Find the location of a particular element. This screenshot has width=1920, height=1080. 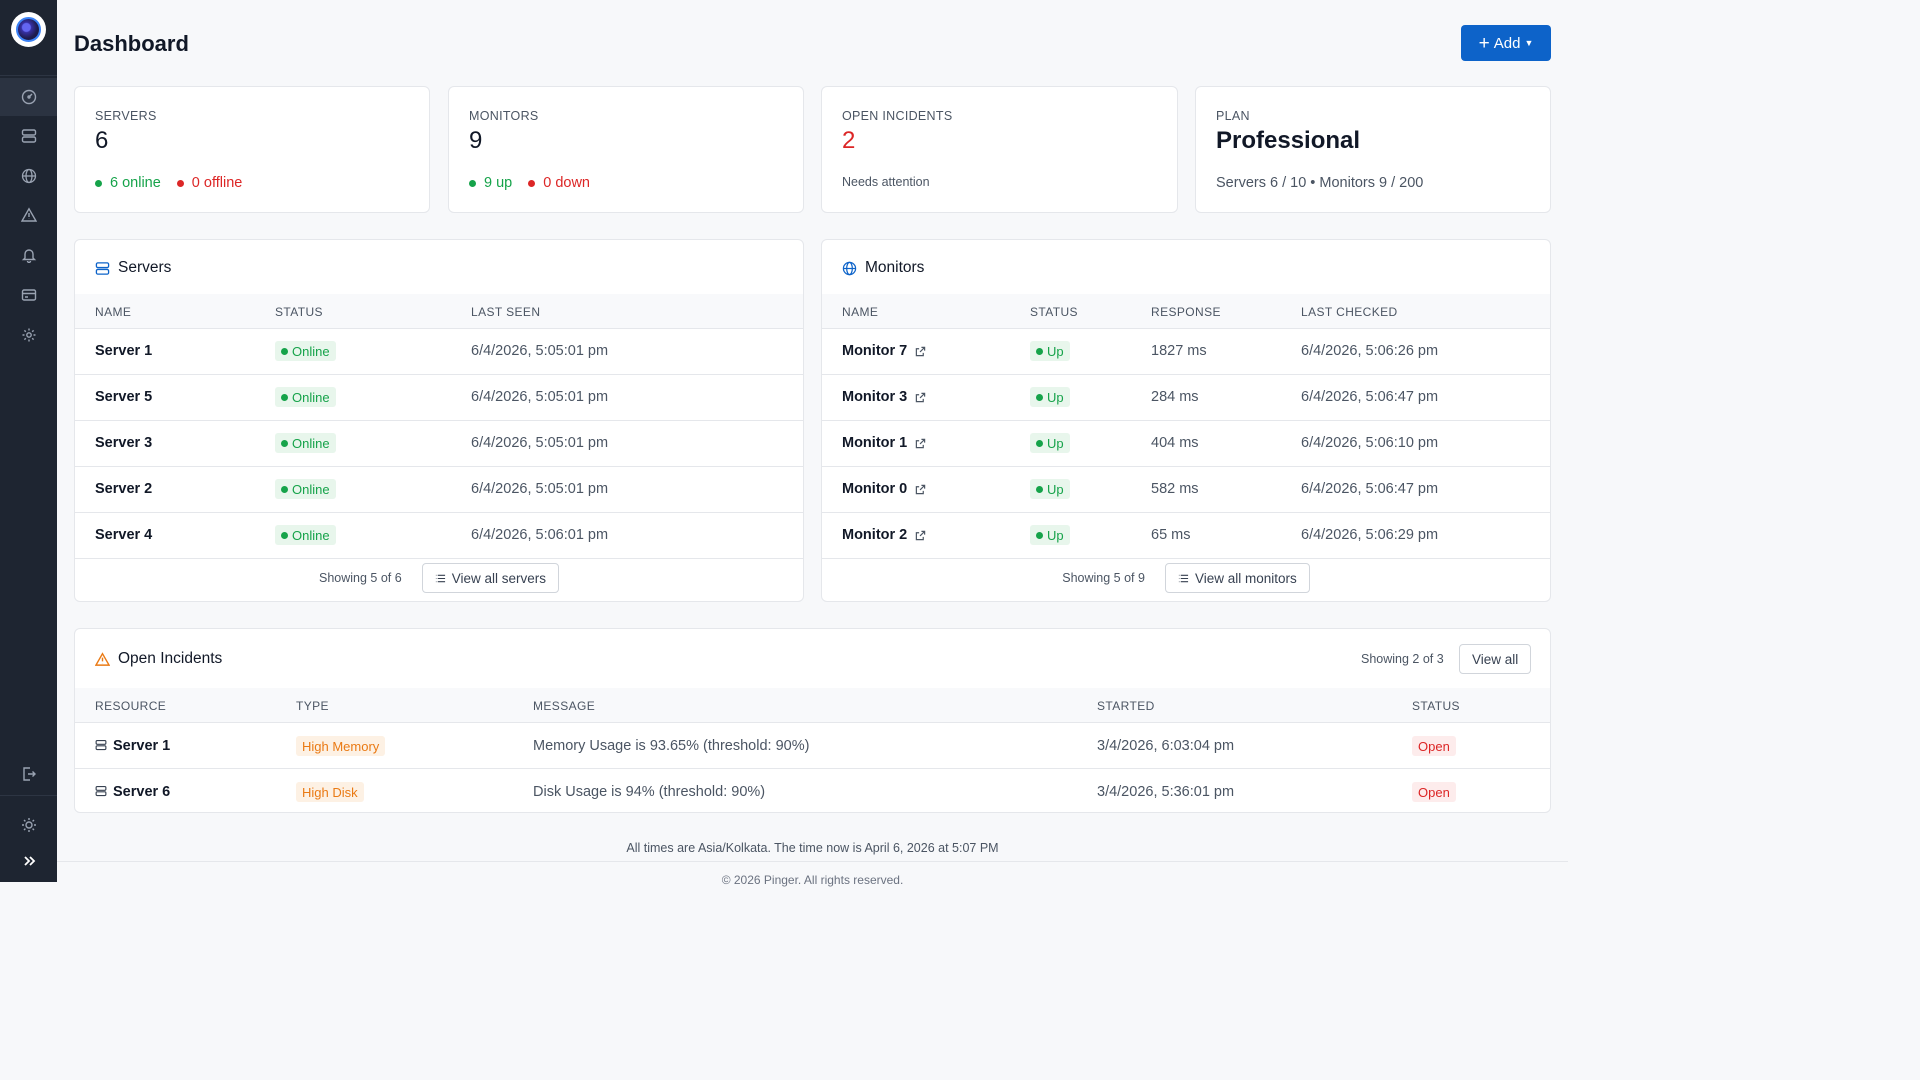

table-header: NAME STATUS RESPONSE LAST CHECKED is located at coordinates (1186, 311).